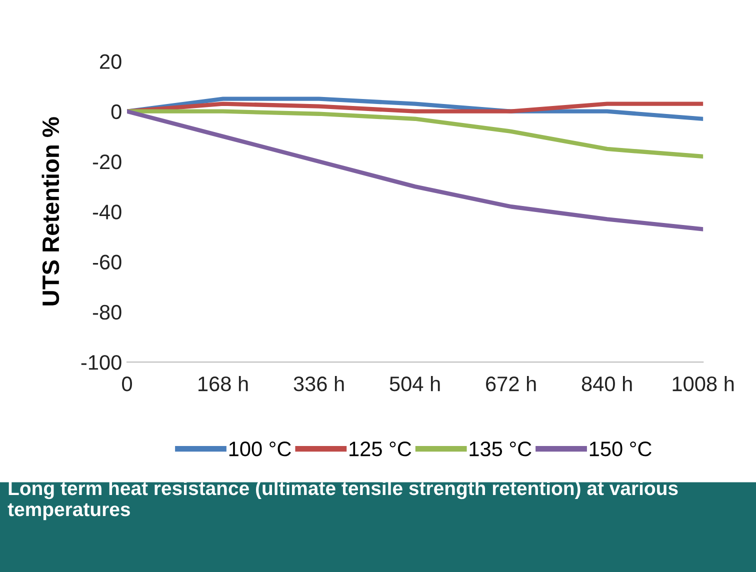 This screenshot has width=756, height=572. What do you see at coordinates (116, 112) in the screenshot?
I see `y-tick-label: 0` at bounding box center [116, 112].